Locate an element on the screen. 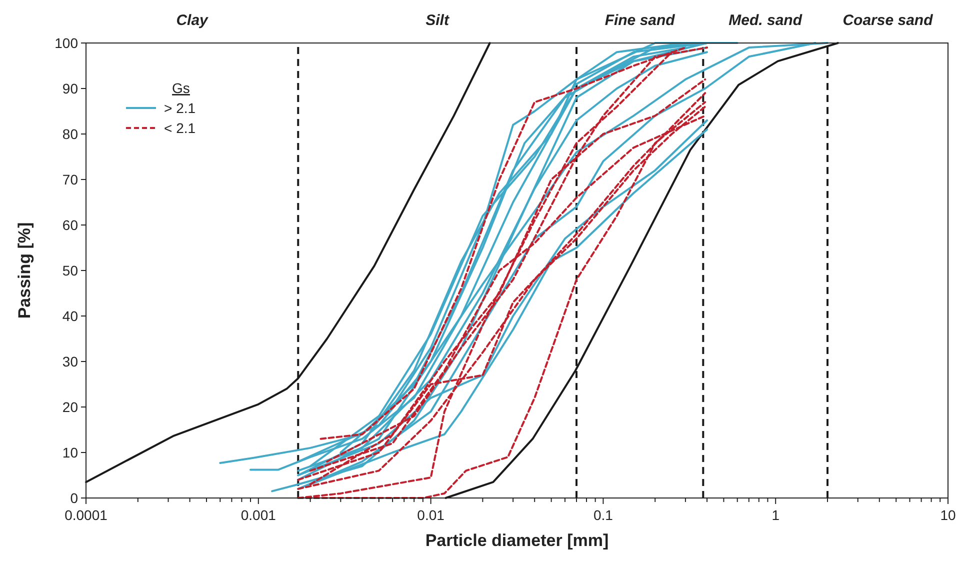  legend-title: Gs is located at coordinates (181, 88).